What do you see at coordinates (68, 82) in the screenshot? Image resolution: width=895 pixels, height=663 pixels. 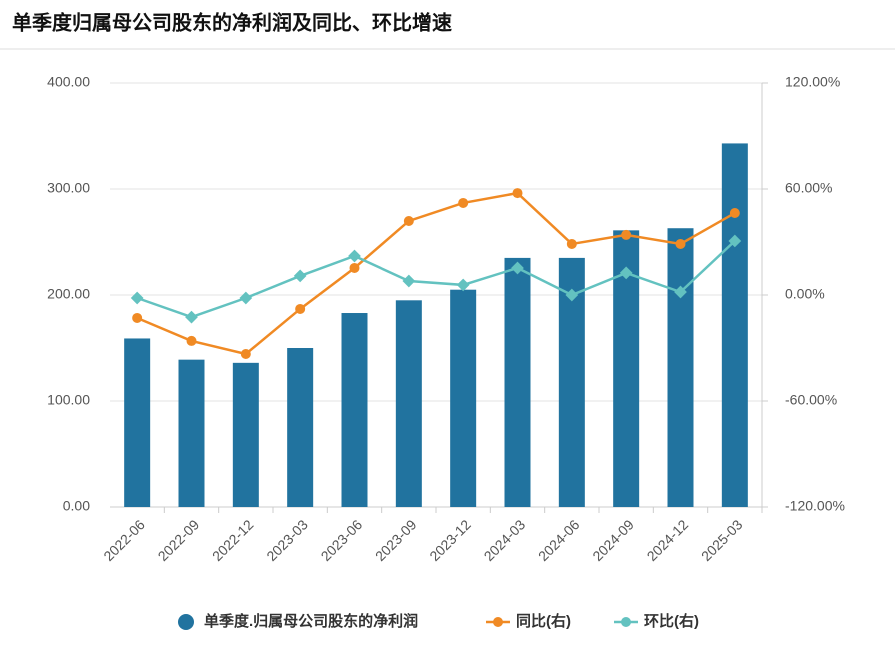 I see `y-tick-label: 400.00` at bounding box center [68, 82].